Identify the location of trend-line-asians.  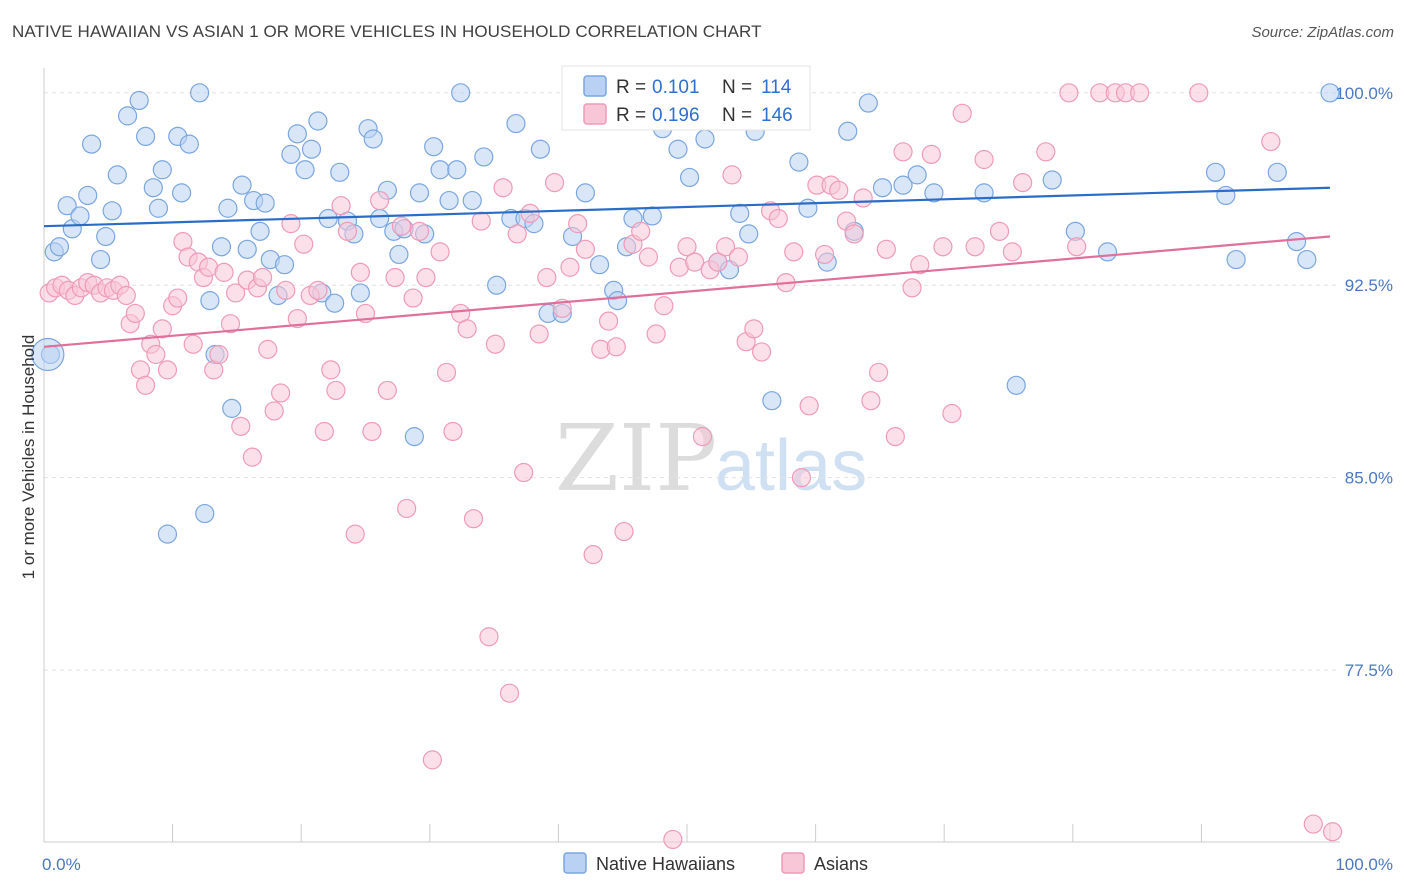
(687, 291).